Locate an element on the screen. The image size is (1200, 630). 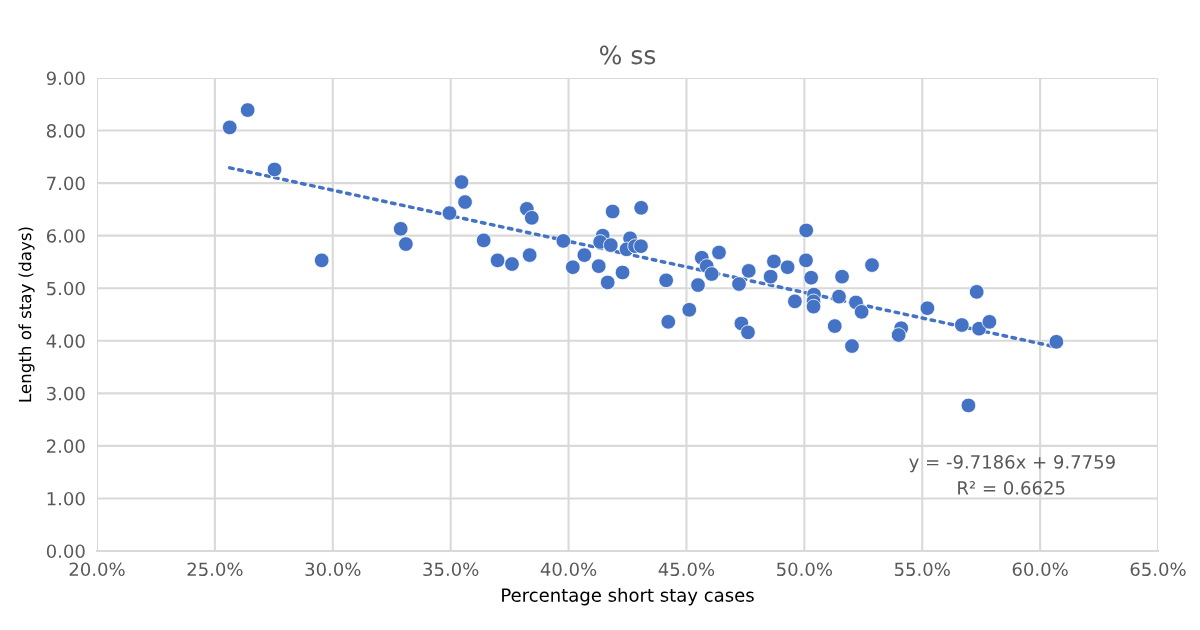
annotation: R² = 0.6625 is located at coordinates (1011, 488).